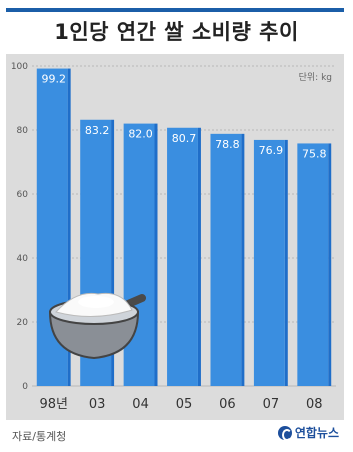 The width and height of the screenshot is (353, 452). Describe the element at coordinates (53, 404) in the screenshot. I see `x-tick-label: 98년` at that location.